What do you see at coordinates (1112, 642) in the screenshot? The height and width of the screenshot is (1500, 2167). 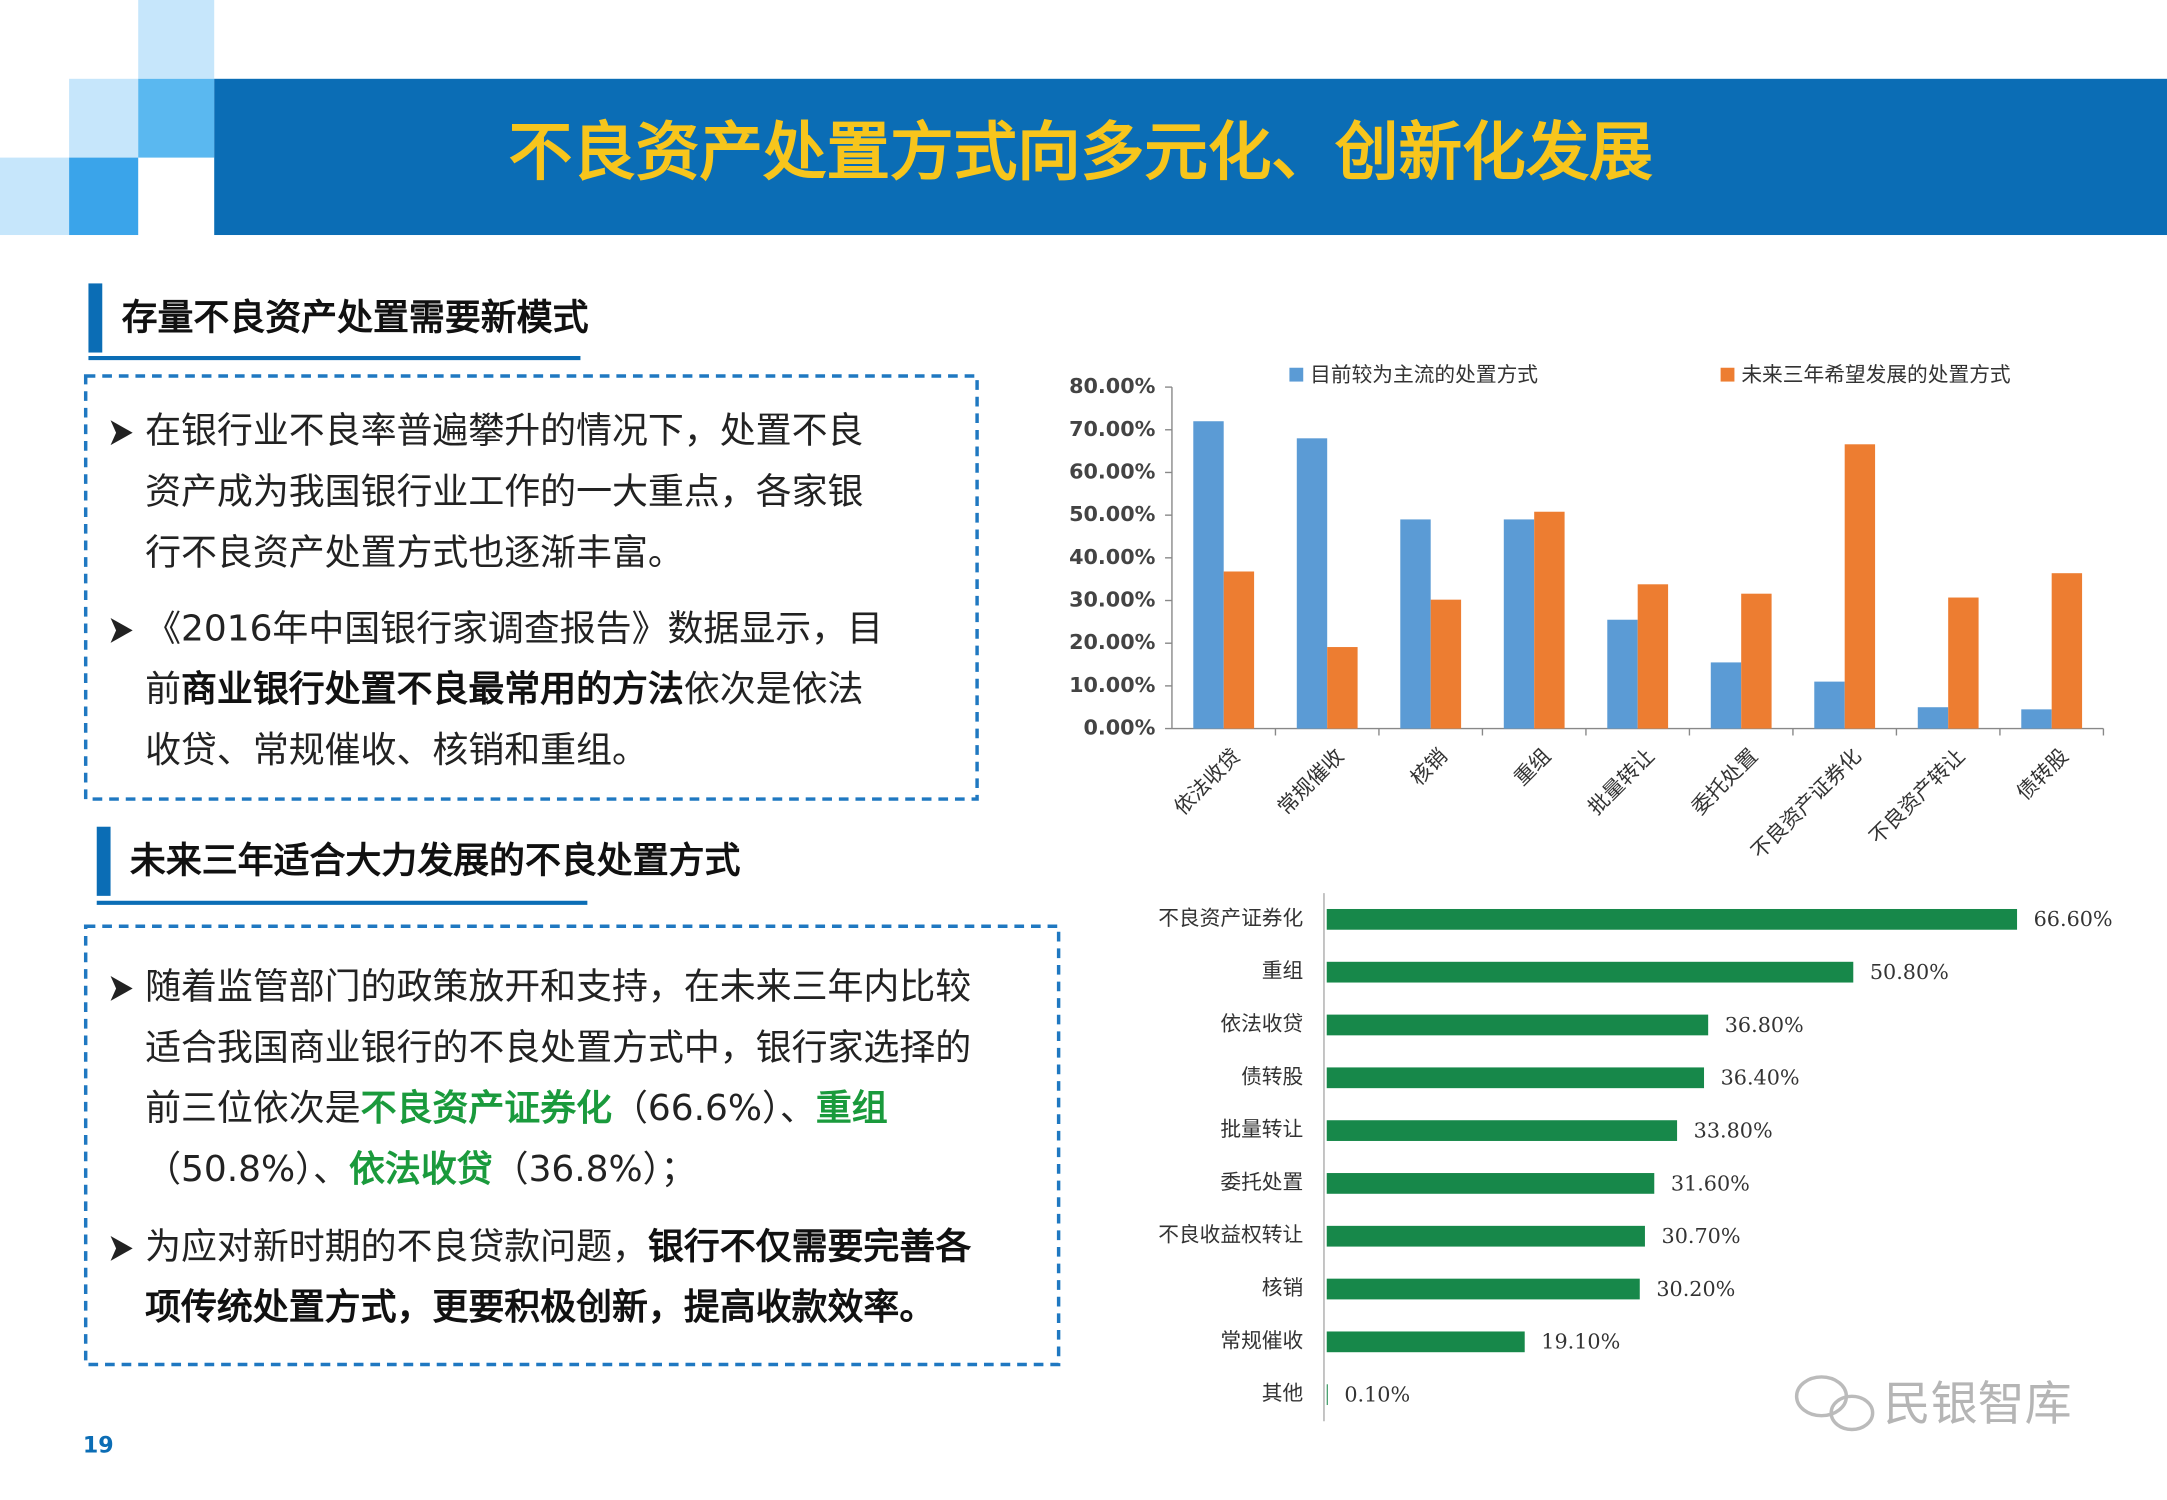 I see `y-tick-label: 20.00%` at bounding box center [1112, 642].